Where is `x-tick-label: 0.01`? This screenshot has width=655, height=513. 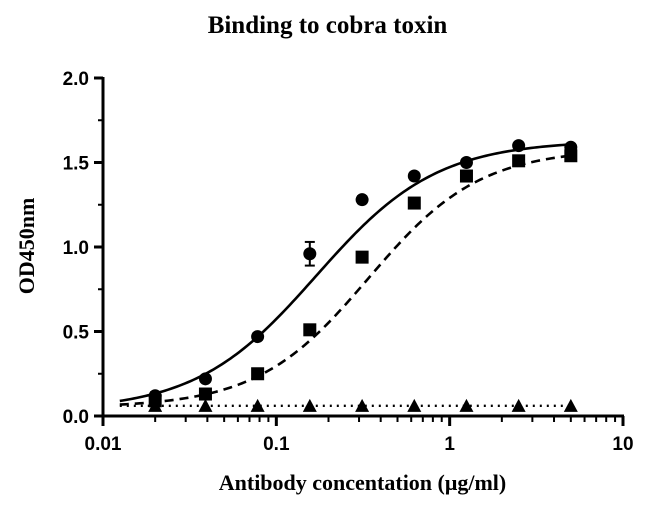 x-tick-label: 0.01 is located at coordinates (103, 444).